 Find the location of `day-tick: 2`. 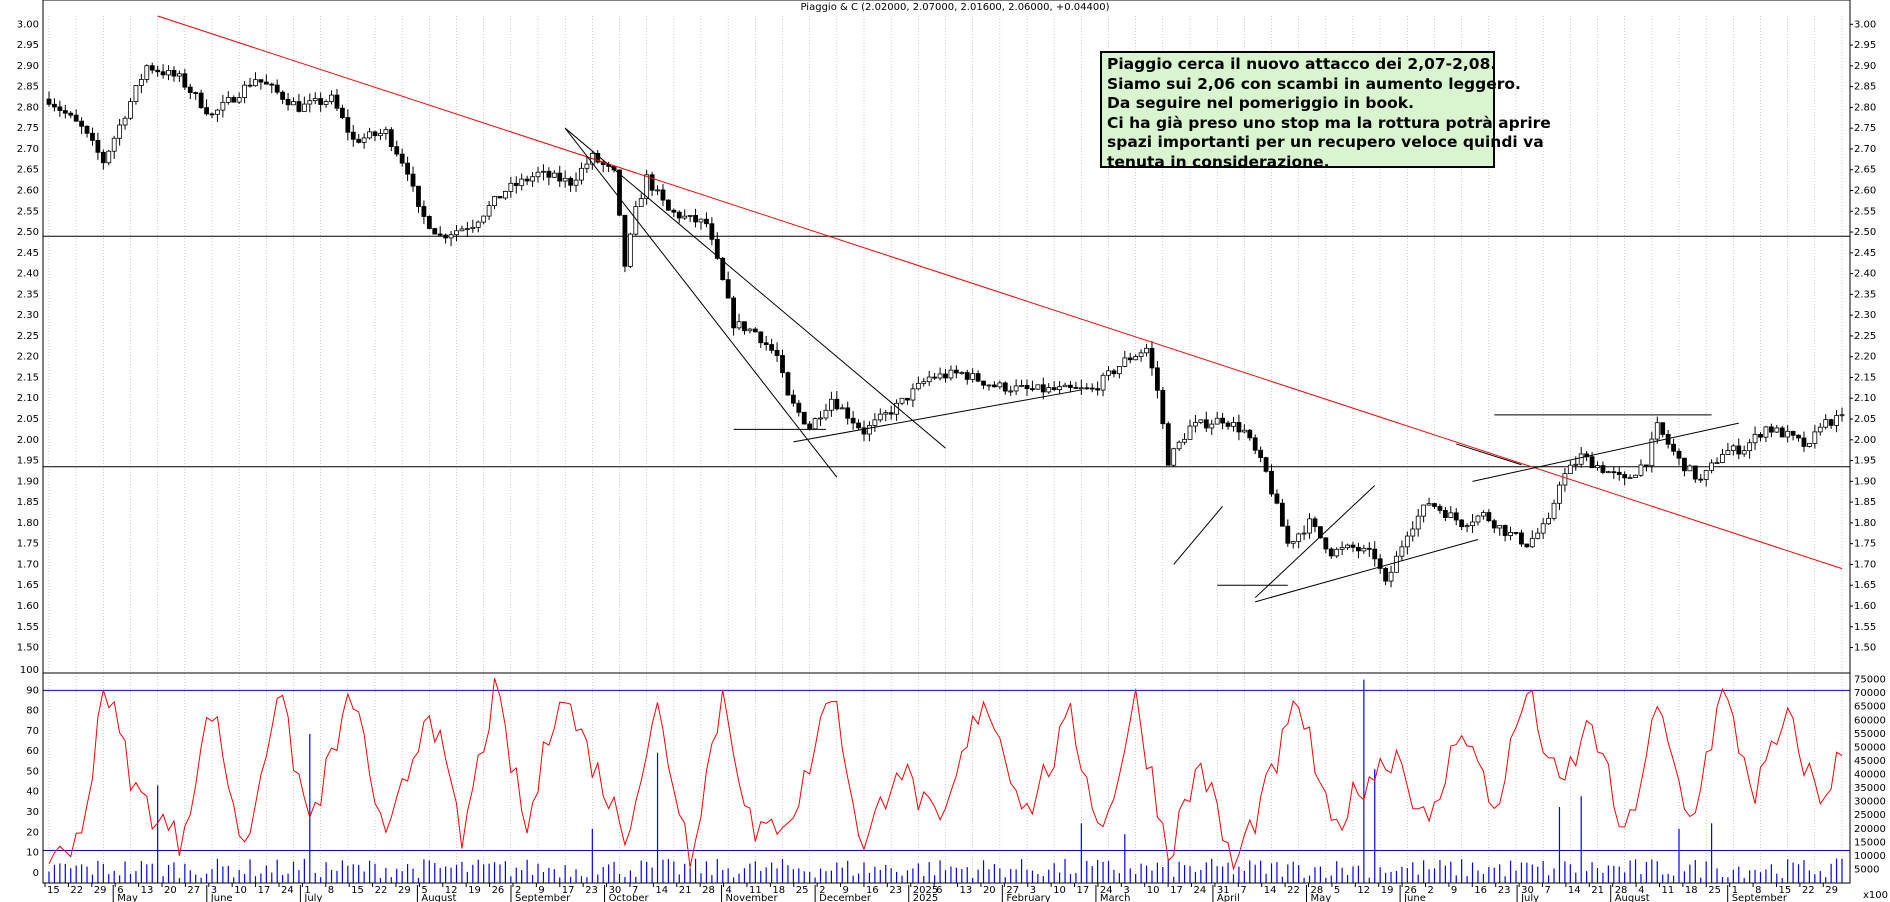

day-tick: 2 is located at coordinates (518, 890).